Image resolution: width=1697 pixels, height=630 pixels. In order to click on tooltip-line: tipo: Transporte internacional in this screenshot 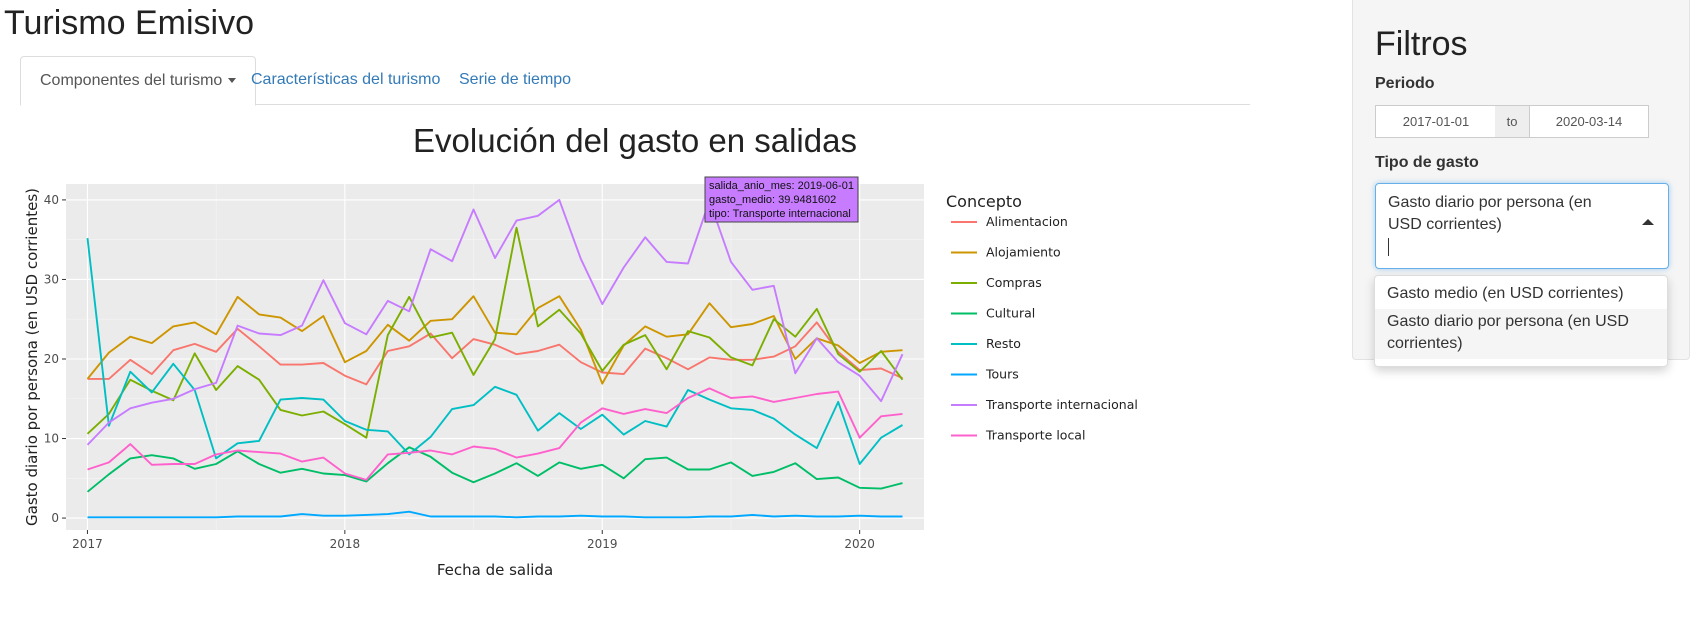, I will do `click(780, 214)`.